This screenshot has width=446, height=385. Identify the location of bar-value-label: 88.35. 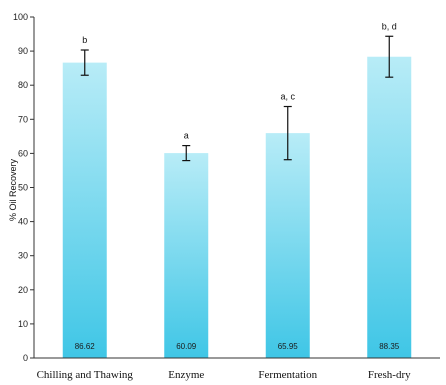
(389, 346).